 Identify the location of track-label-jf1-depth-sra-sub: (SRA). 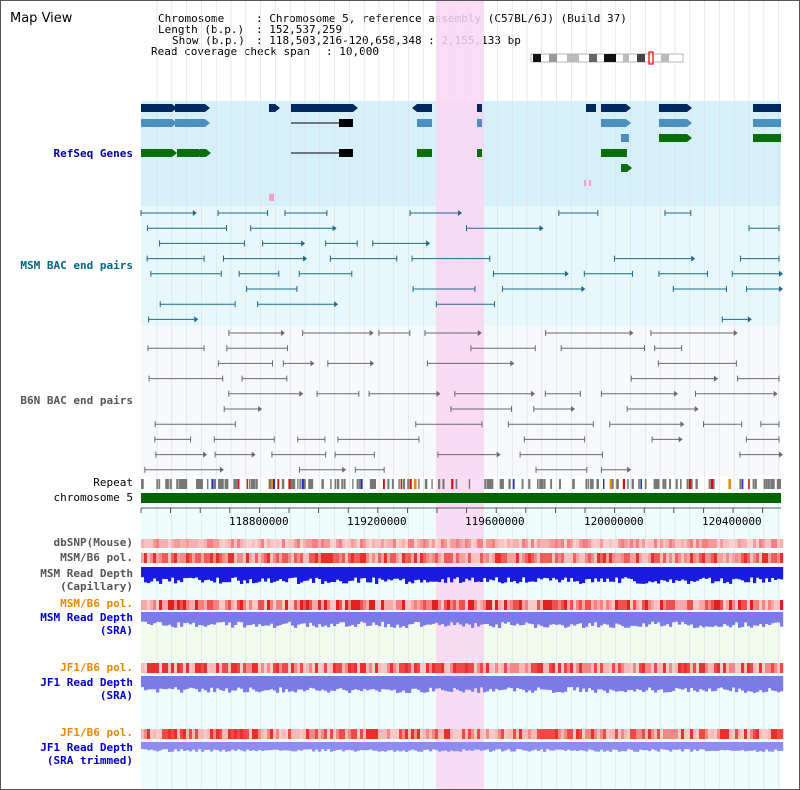
(116, 695).